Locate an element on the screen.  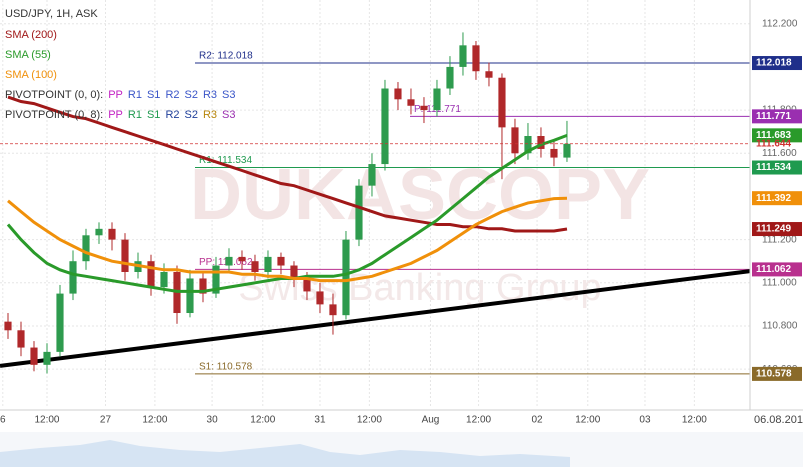
legend-entry: SMA (100) is located at coordinates (31, 75).